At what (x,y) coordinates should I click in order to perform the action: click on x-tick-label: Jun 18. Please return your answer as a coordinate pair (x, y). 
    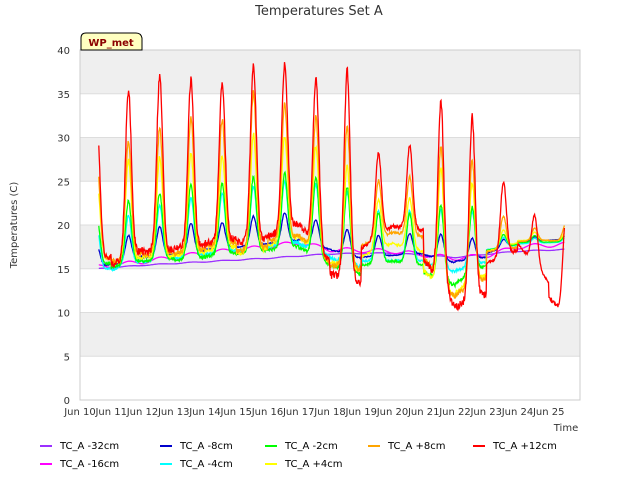
    Looking at the image, I should click on (329, 412).